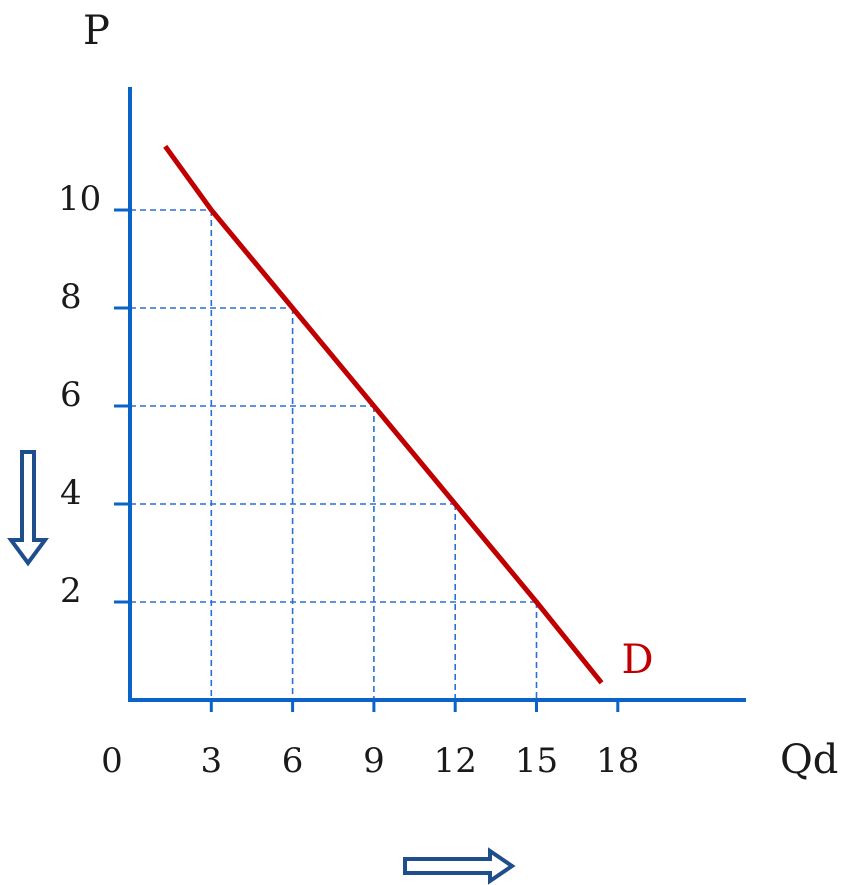 Image resolution: width=849 pixels, height=885 pixels. I want to click on y-tick-label: 2, so click(71, 591).